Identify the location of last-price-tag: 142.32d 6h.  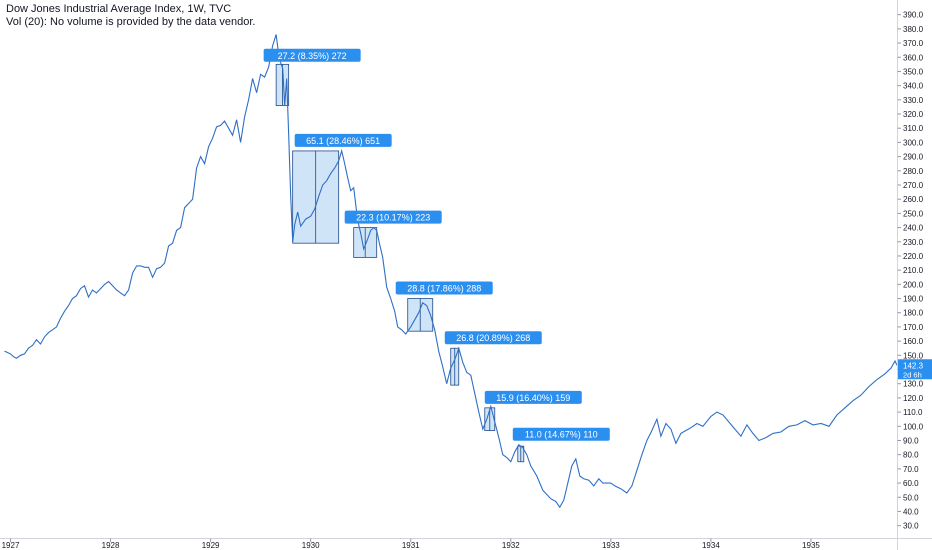
(915, 369).